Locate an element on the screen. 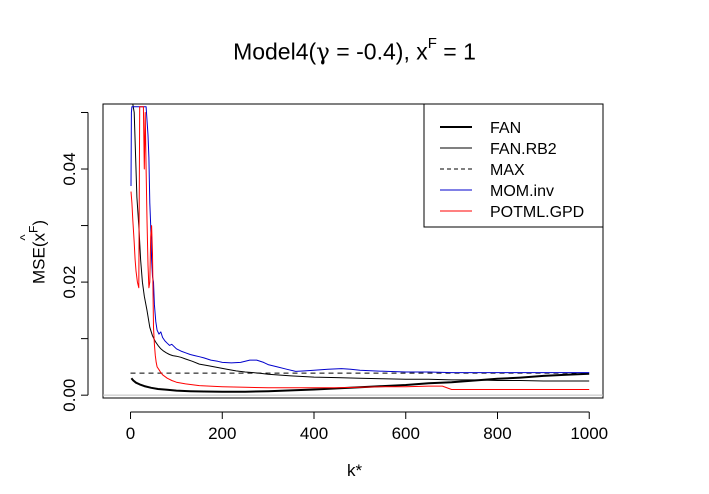  x-tick-label: 0 is located at coordinates (130, 433).